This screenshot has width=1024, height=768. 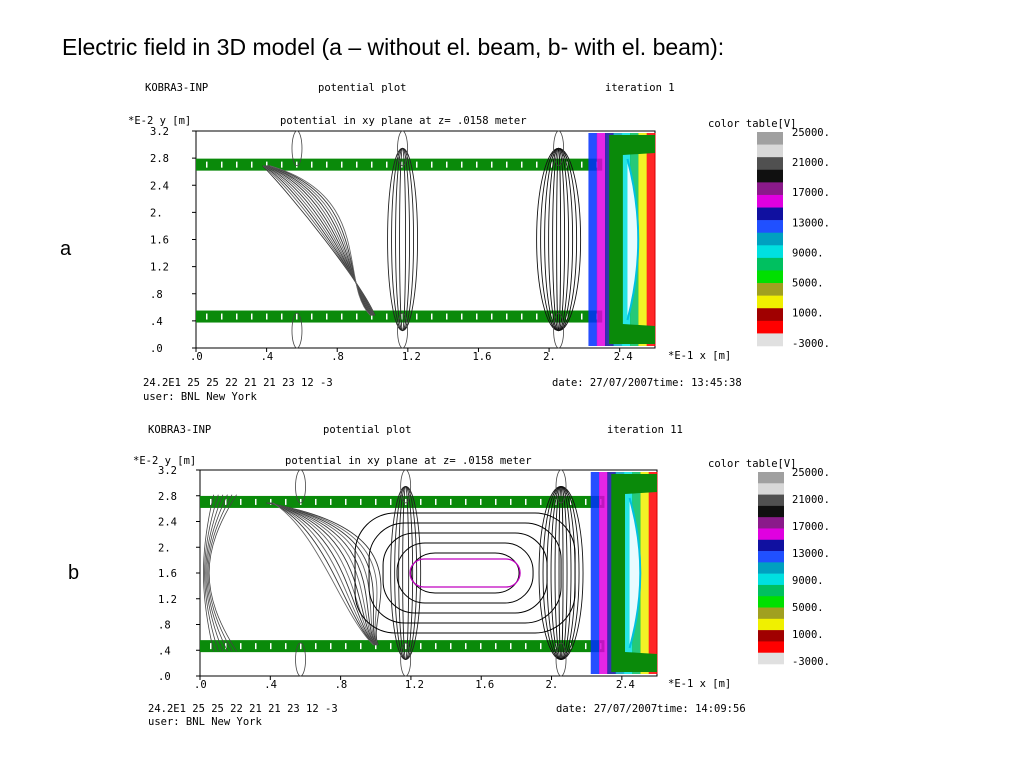 What do you see at coordinates (645, 430) in the screenshot?
I see `iteration-label: iteration 11` at bounding box center [645, 430].